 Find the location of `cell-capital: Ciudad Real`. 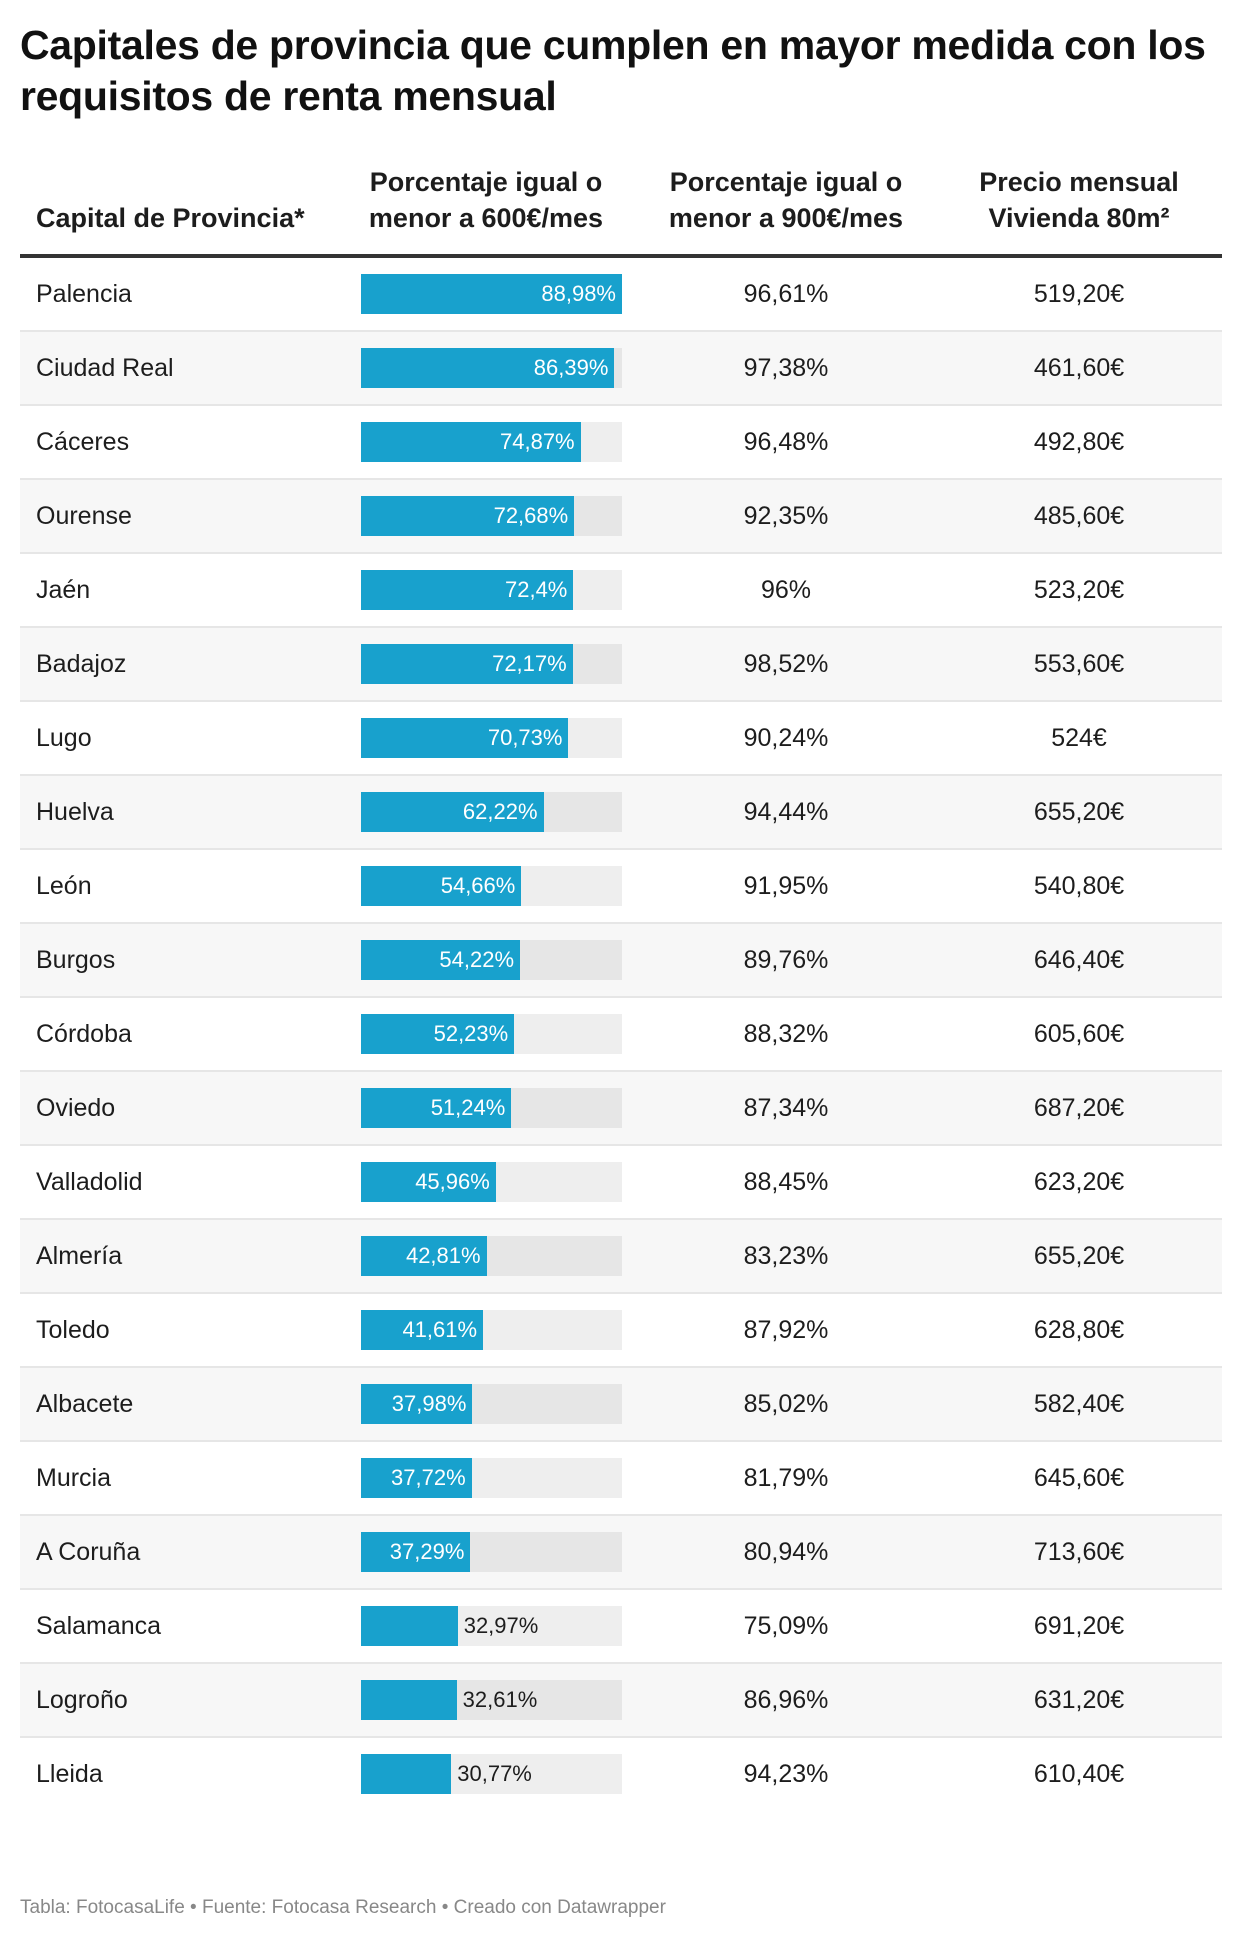

cell-capital: Ciudad Real is located at coordinates (178, 368).